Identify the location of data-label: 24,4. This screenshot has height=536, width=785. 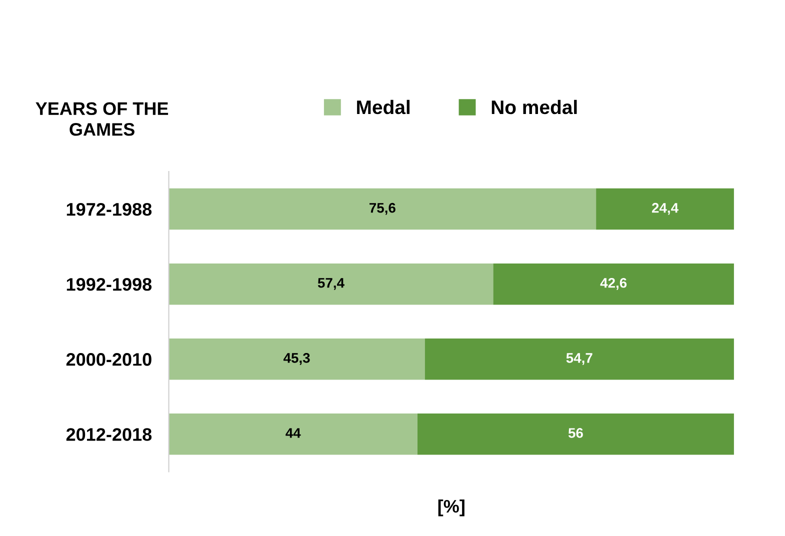
(665, 208).